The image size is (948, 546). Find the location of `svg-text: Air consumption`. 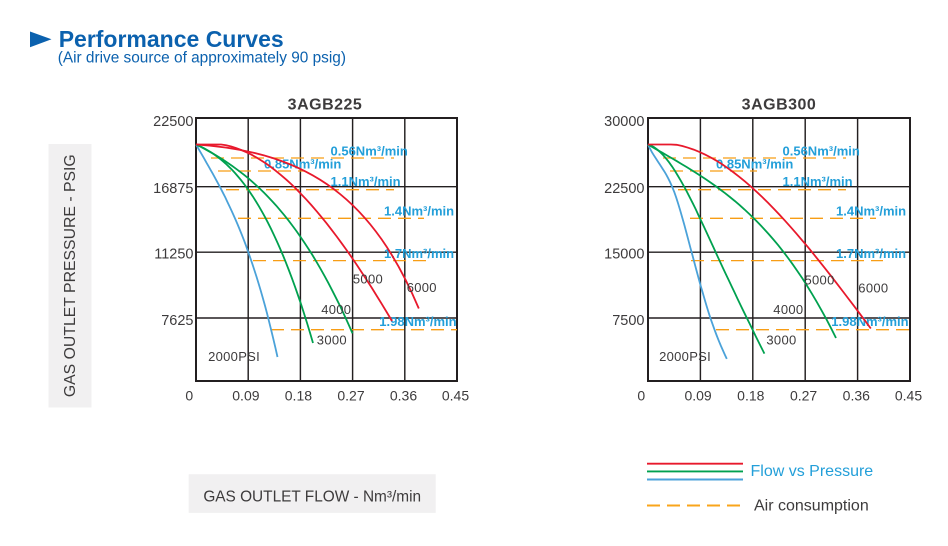

svg-text: Air consumption is located at coordinates (811, 506).